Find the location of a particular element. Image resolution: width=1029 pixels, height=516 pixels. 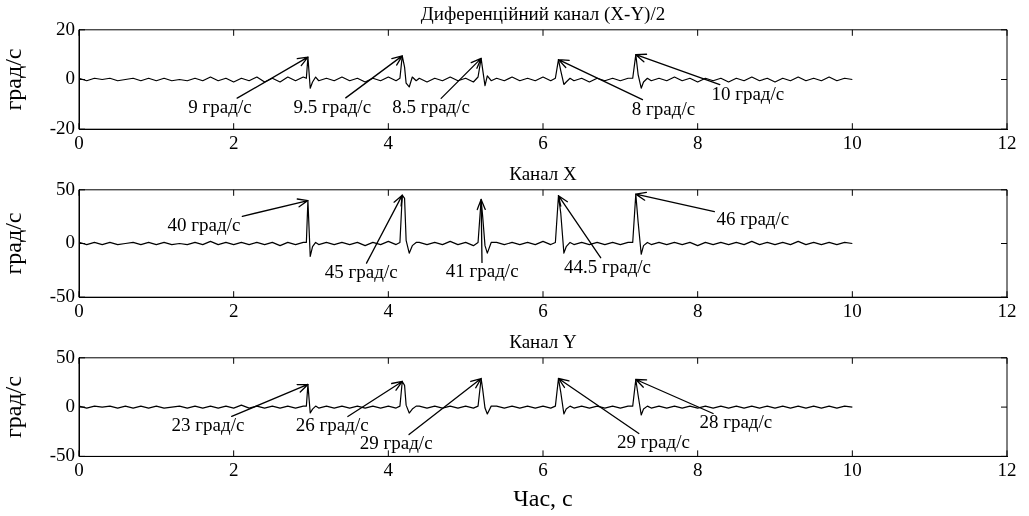

annotation: 46 град/с is located at coordinates (753, 219).